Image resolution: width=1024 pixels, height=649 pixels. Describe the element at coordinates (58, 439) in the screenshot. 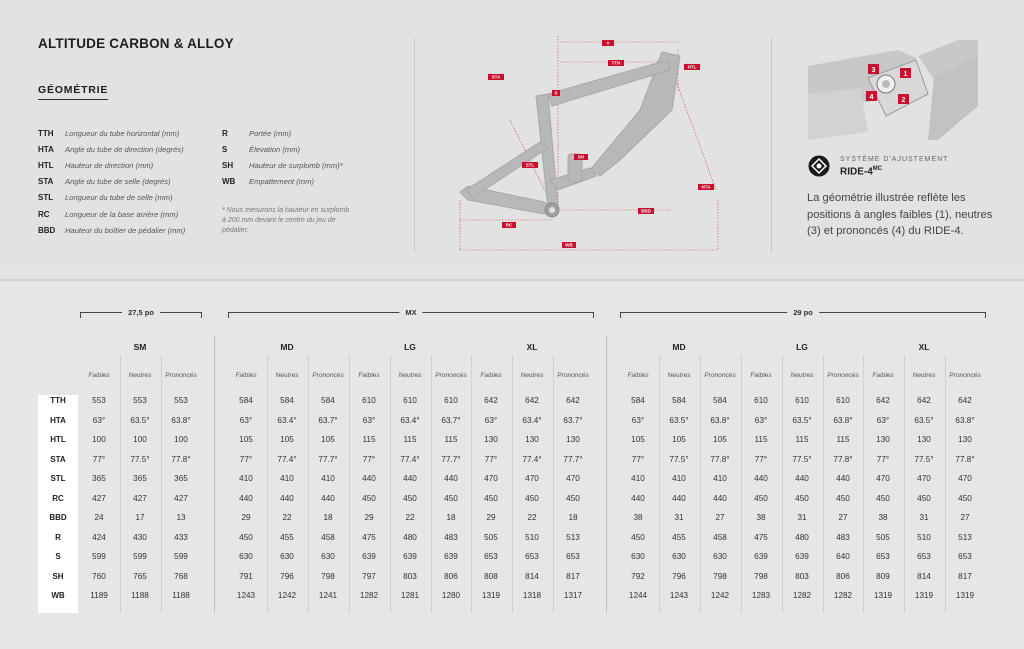

I see `row-label: HTL` at that location.